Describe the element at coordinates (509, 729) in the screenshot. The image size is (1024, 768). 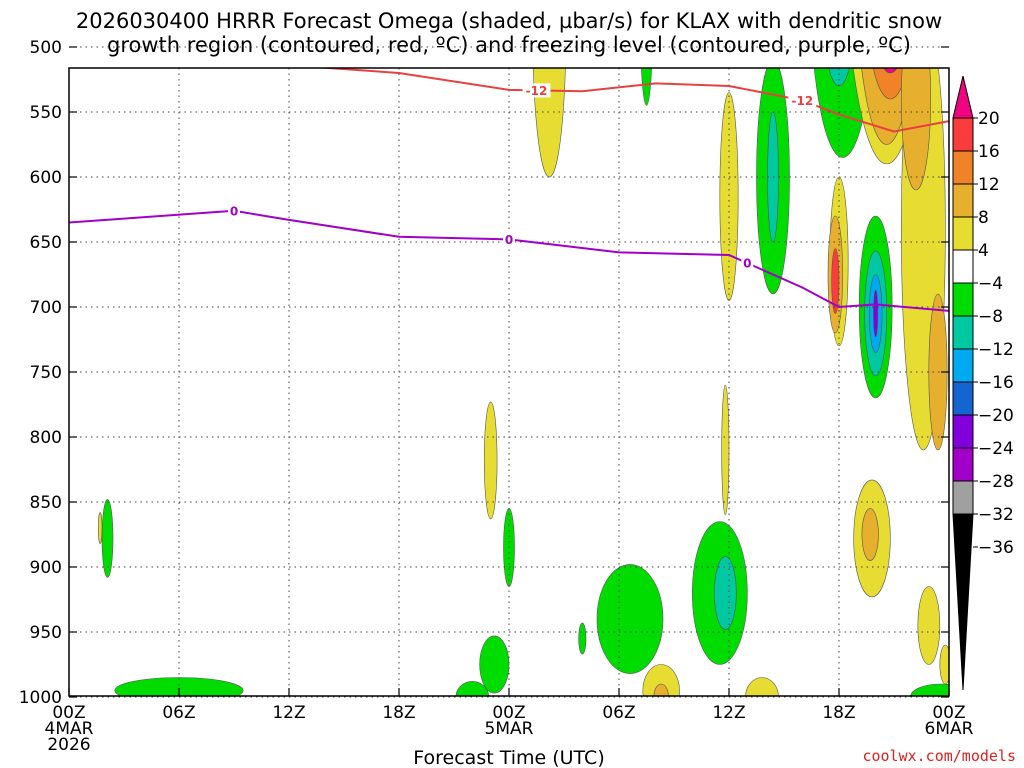
I see `xtick-label-4-2: 5MAR` at that location.